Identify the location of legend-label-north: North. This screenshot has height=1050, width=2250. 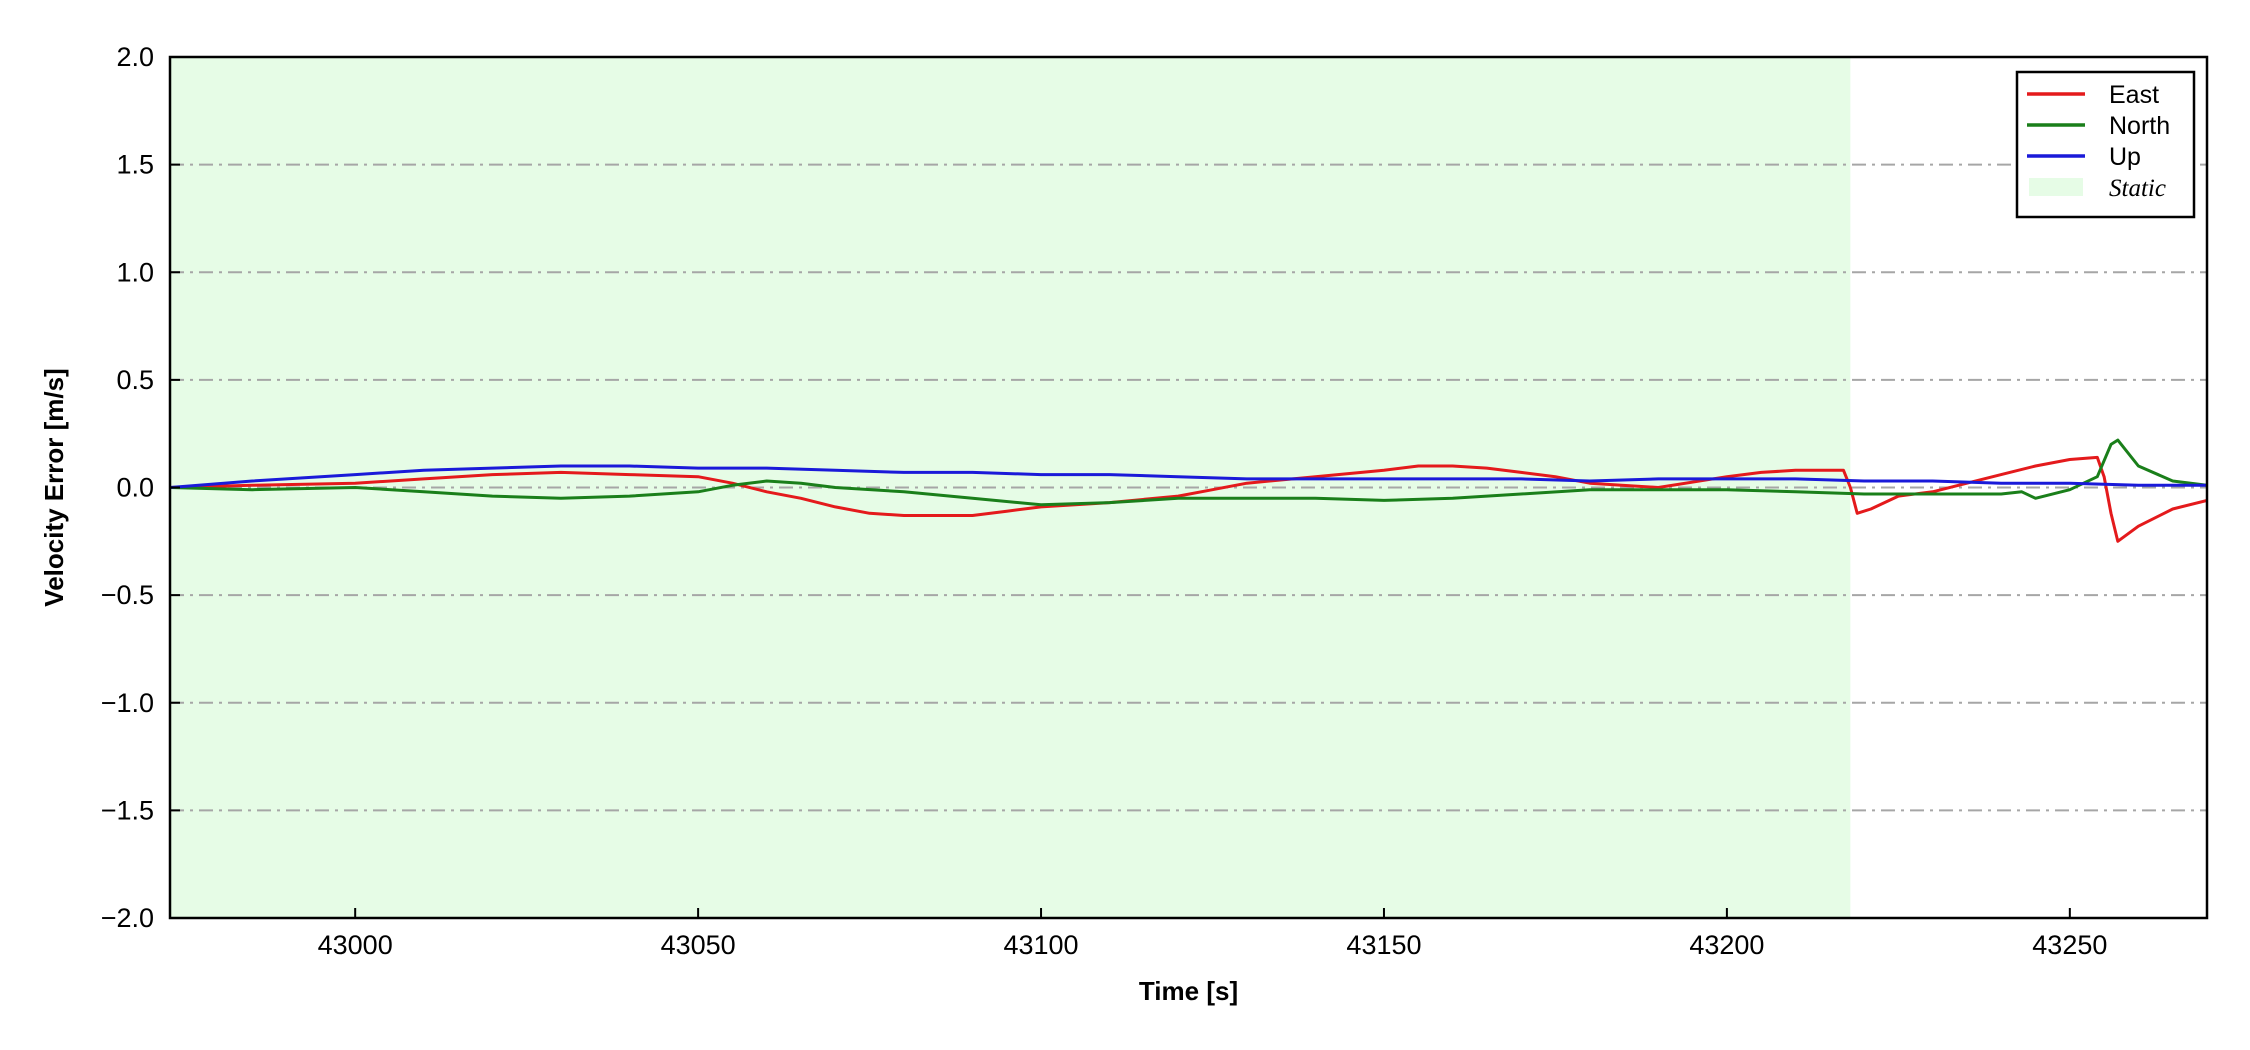
(2139, 126).